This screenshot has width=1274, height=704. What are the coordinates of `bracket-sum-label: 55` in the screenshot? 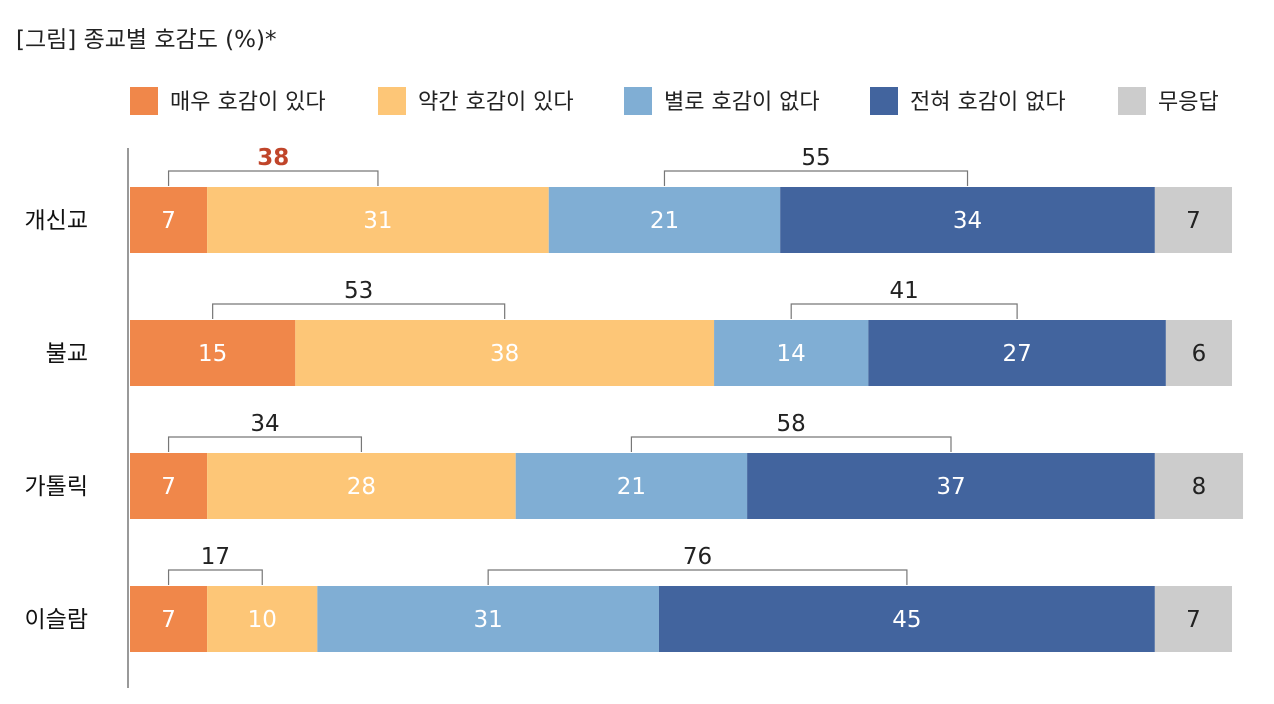 It's located at (815, 158).